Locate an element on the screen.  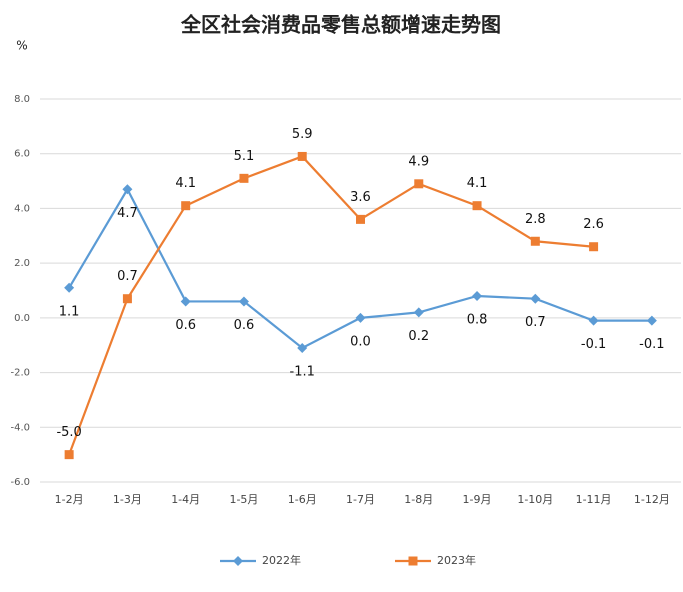
data-label: 0.8 is located at coordinates (477, 319).